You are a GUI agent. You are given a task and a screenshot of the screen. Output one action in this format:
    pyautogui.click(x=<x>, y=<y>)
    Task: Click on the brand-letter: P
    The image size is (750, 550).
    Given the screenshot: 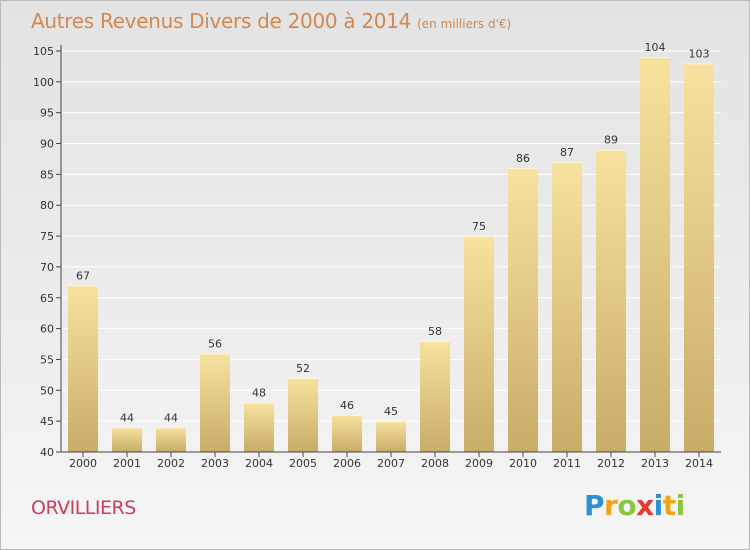 What is the action you would take?
    pyautogui.click(x=594, y=505)
    